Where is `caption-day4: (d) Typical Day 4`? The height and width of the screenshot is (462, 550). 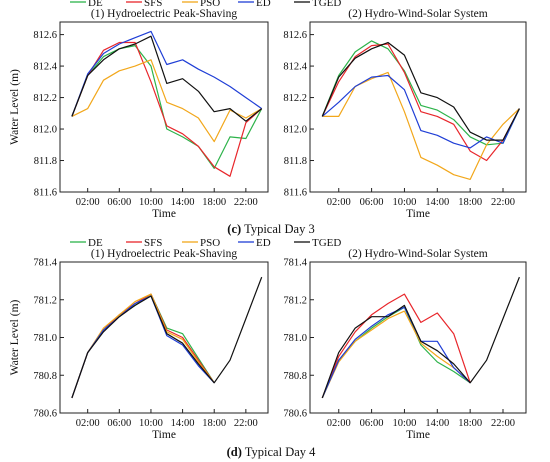
caption-day4: (d) Typical Day 4 is located at coordinates (272, 452).